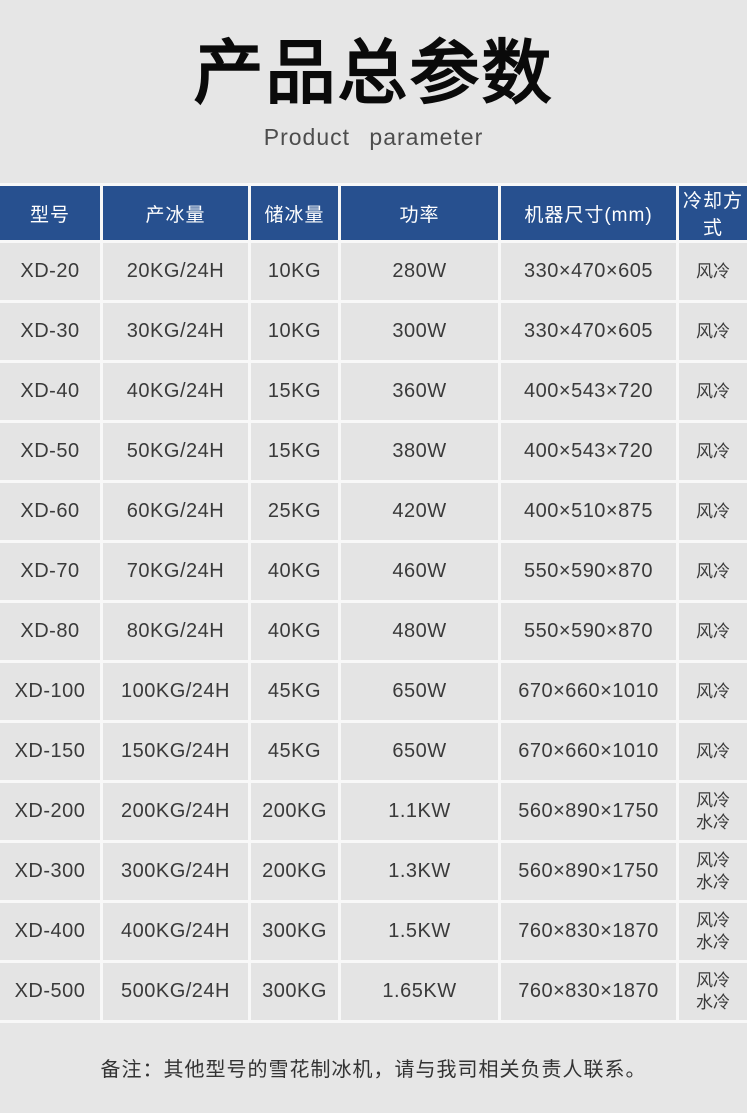 This screenshot has height=1113, width=747. I want to click on cell-power: 280W, so click(419, 271).